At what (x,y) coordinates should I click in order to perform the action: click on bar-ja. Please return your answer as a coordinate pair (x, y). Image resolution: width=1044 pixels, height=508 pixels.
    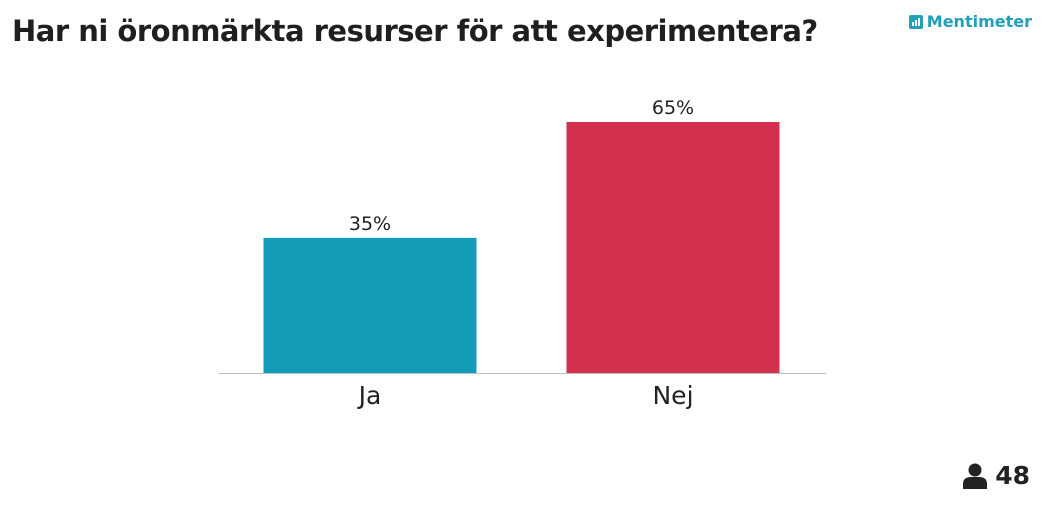
    Looking at the image, I should click on (370, 305).